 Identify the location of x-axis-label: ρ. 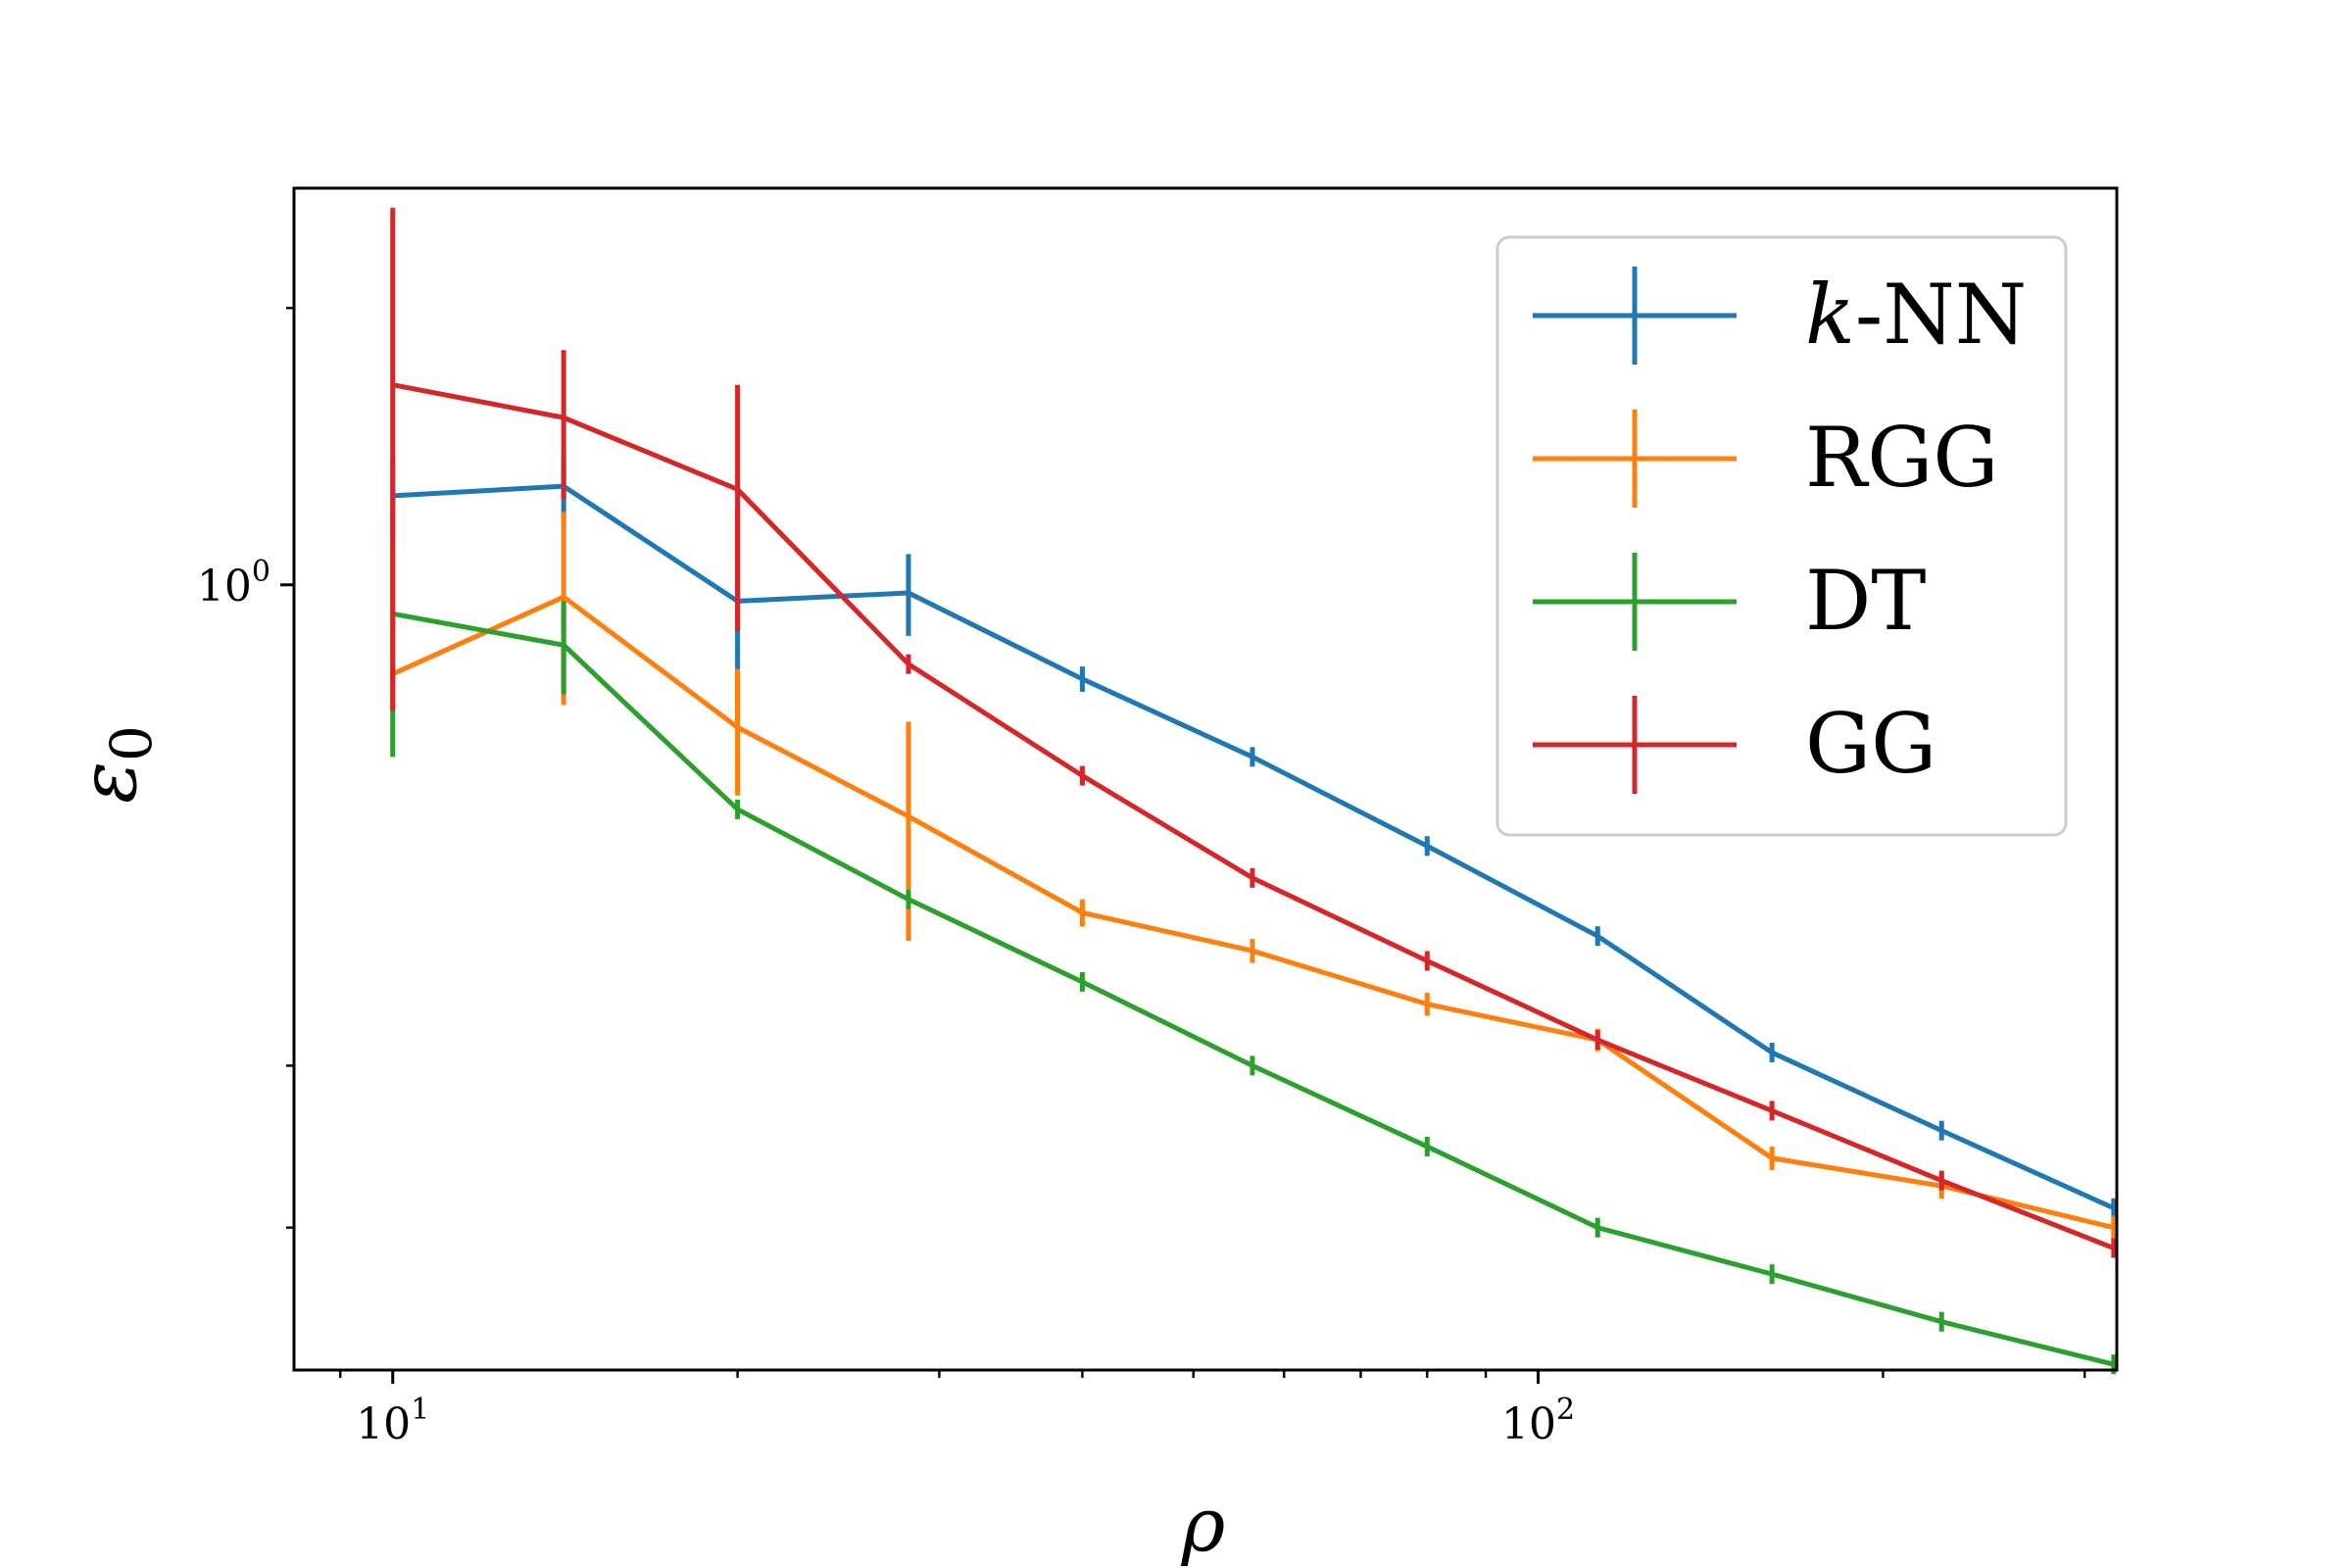
(1203, 1524).